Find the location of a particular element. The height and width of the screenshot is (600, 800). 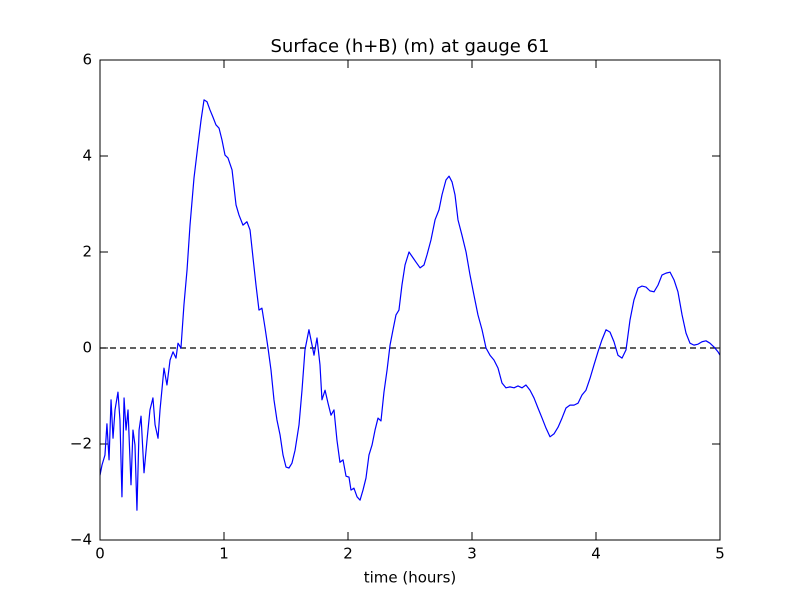

x-tick-label: 5 is located at coordinates (720, 554).